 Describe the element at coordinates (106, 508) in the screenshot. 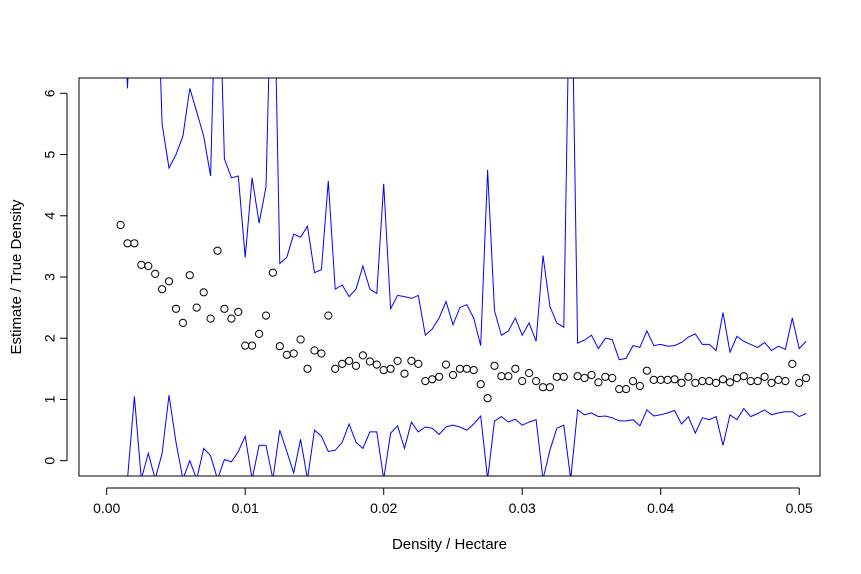

I see `x-tick-label: 0.00` at that location.